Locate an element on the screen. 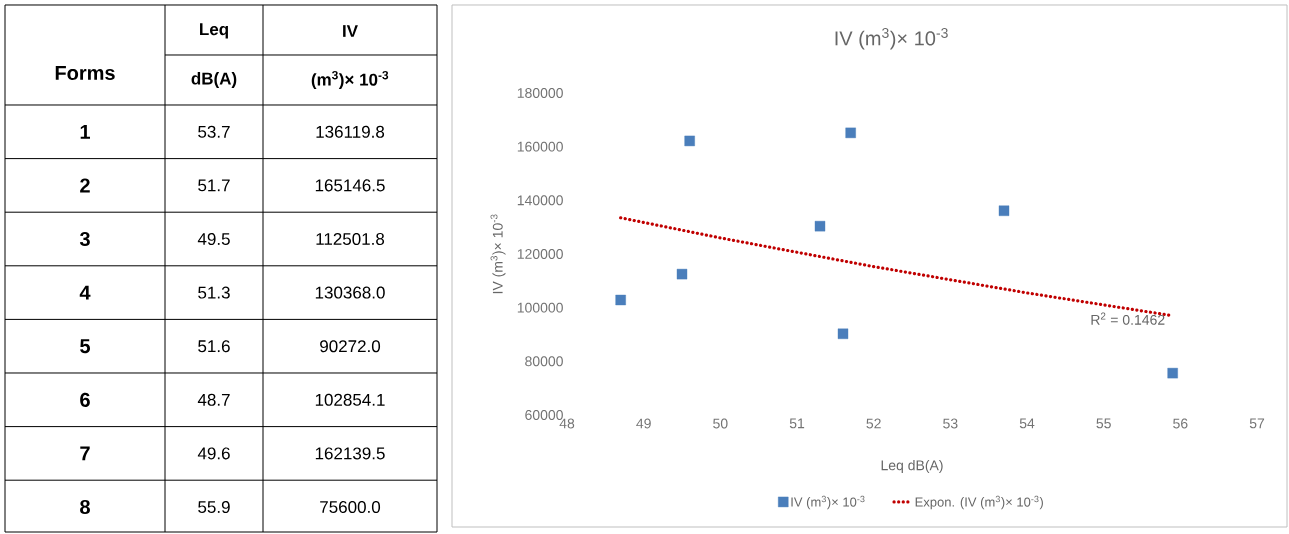 This screenshot has height=534, width=1289. text: 3 is located at coordinates (84, 239).